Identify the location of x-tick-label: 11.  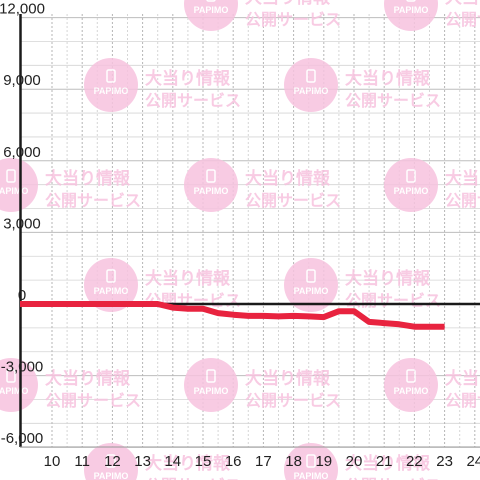
(82, 461).